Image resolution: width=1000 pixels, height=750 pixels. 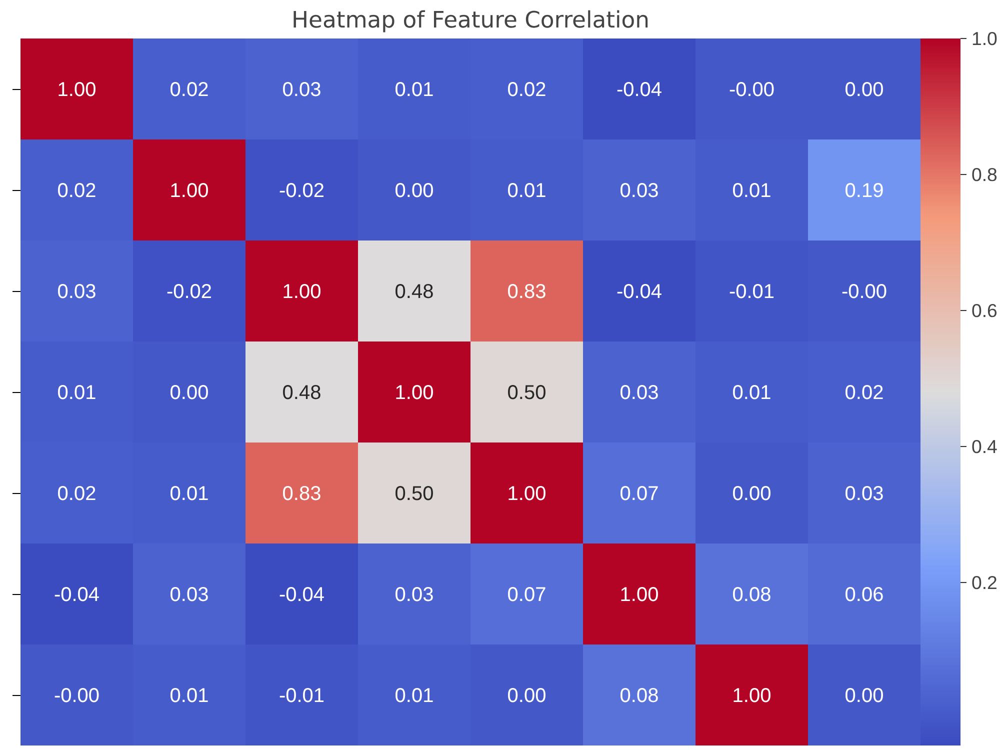 I want to click on data-label: 0.19, so click(x=864, y=191).